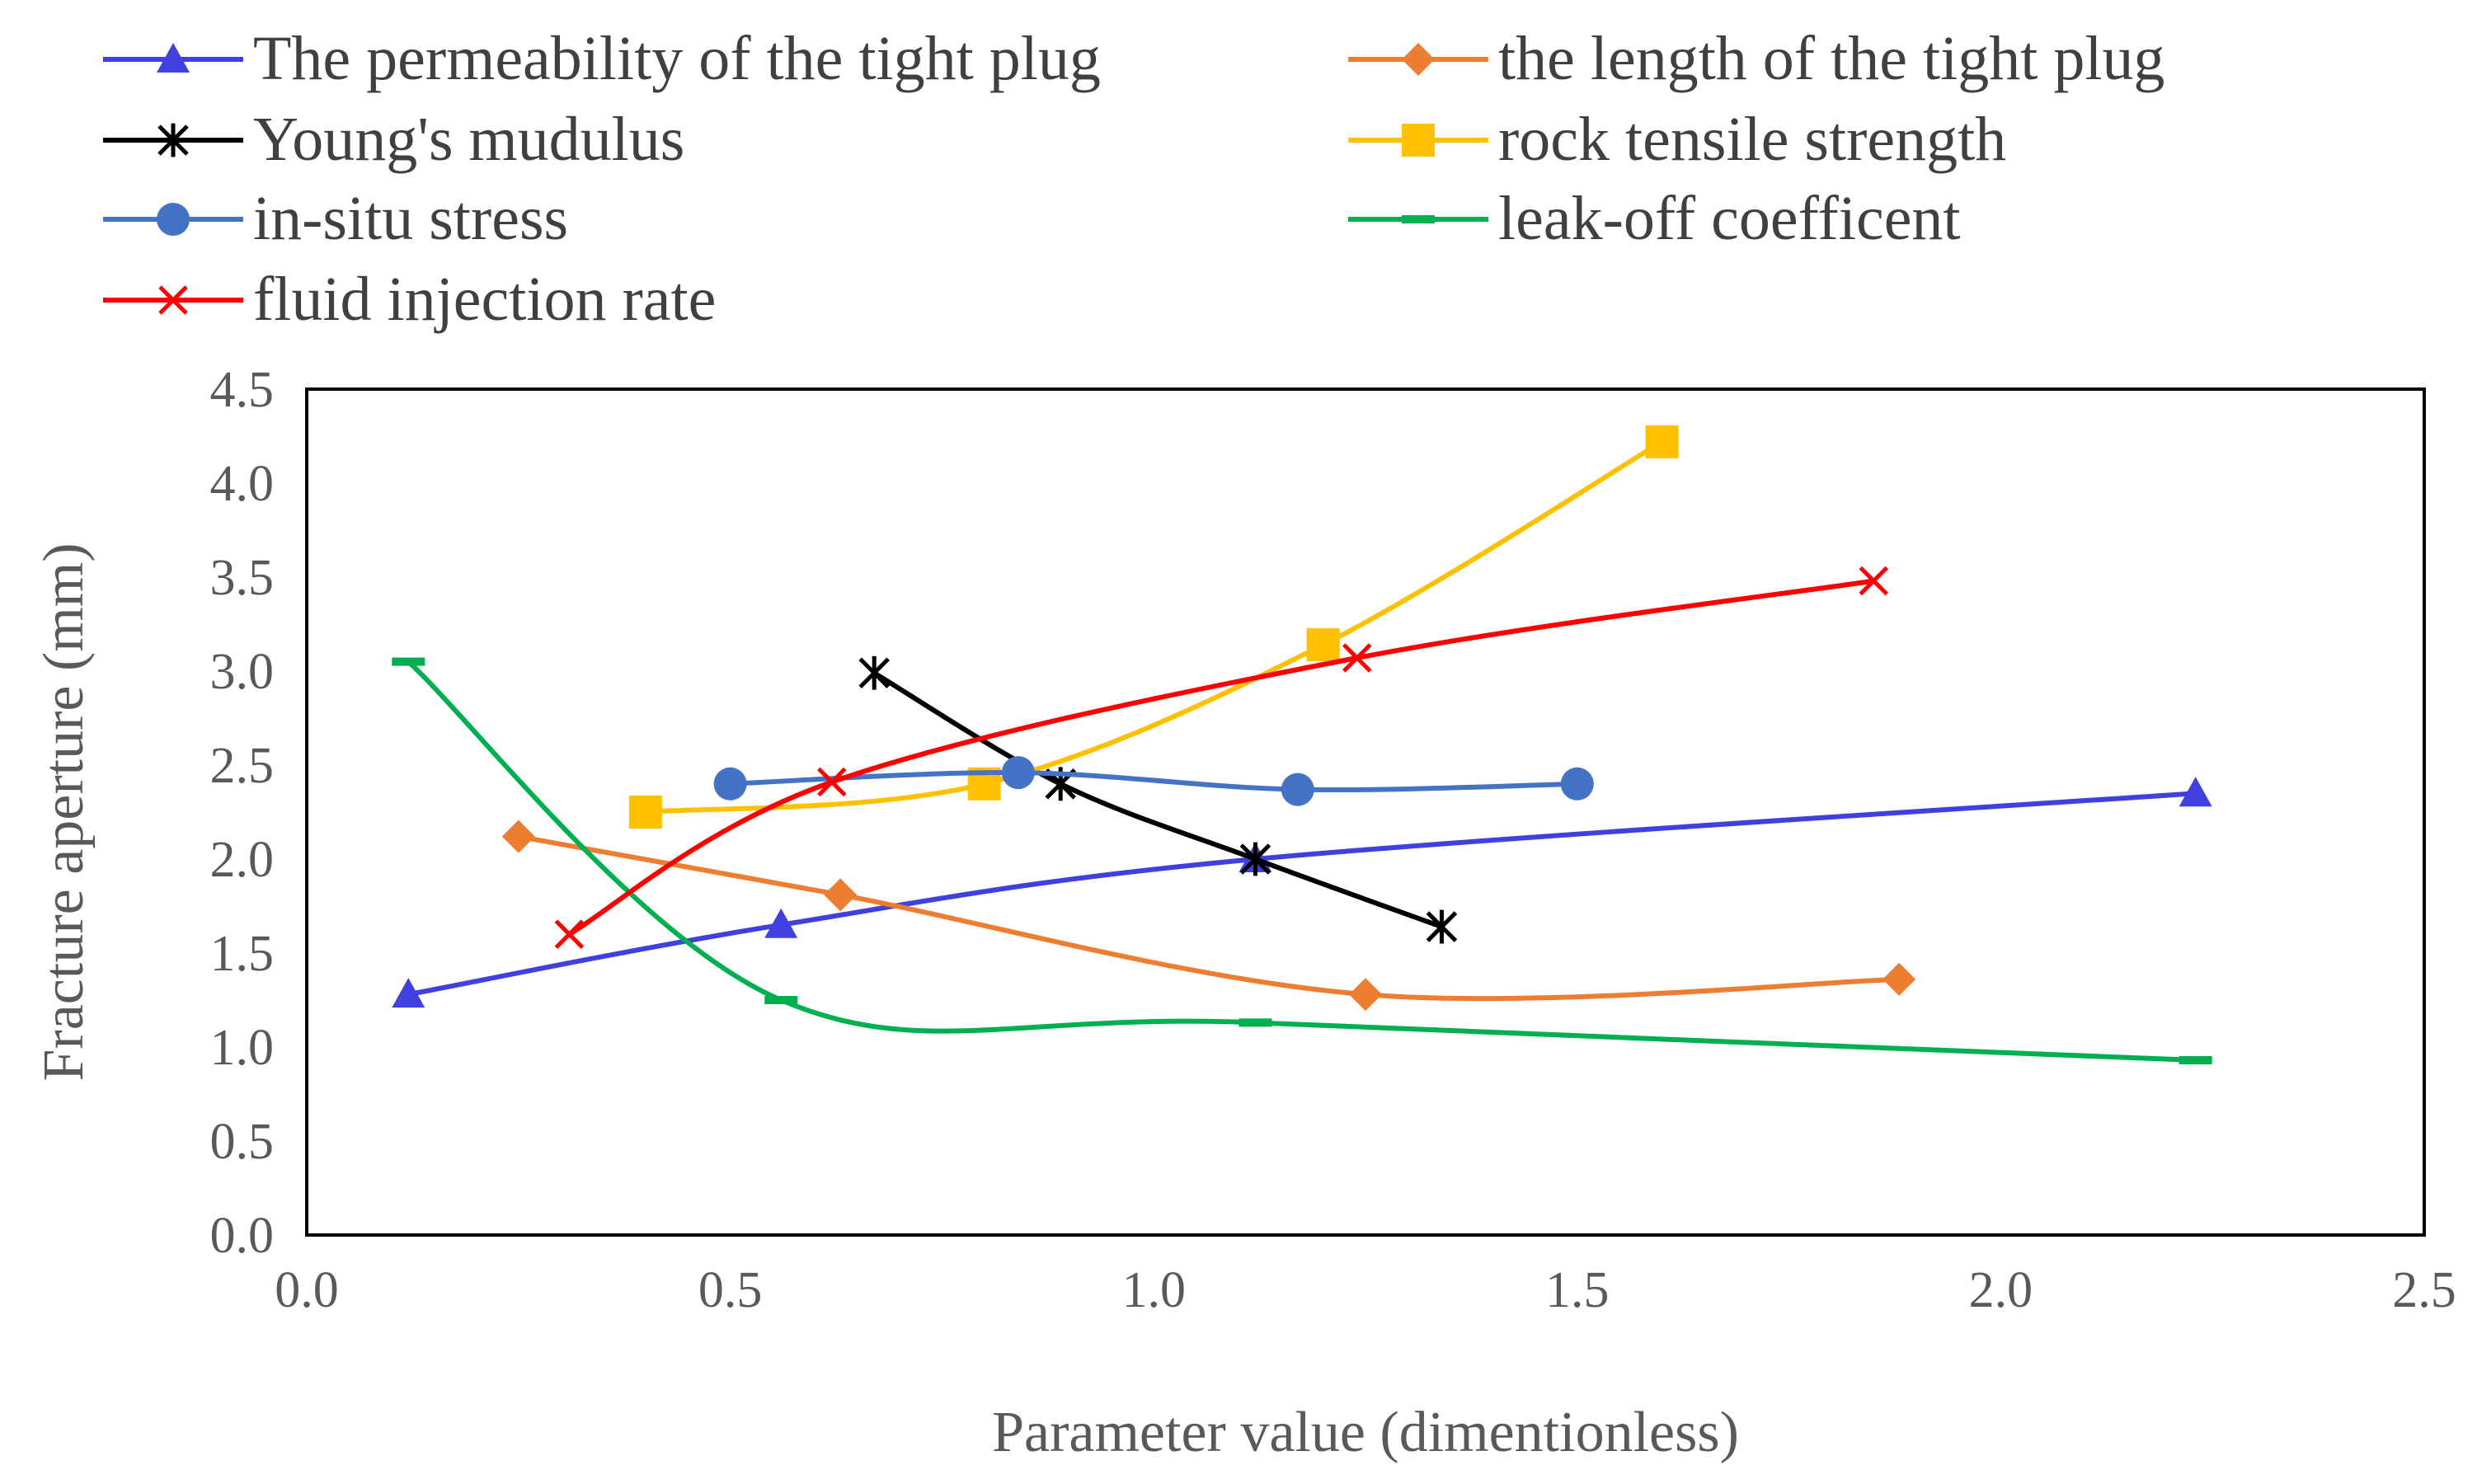  Describe the element at coordinates (242, 766) in the screenshot. I see `y-tick-label: 2.5` at that location.